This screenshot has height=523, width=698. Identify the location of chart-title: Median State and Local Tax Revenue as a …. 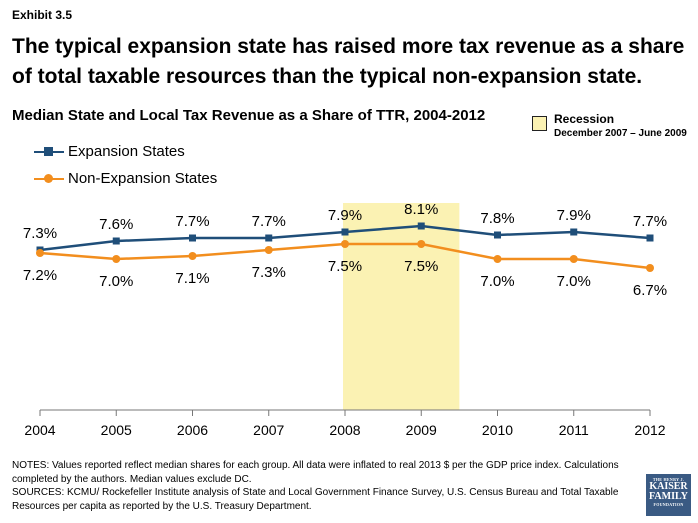
(249, 115).